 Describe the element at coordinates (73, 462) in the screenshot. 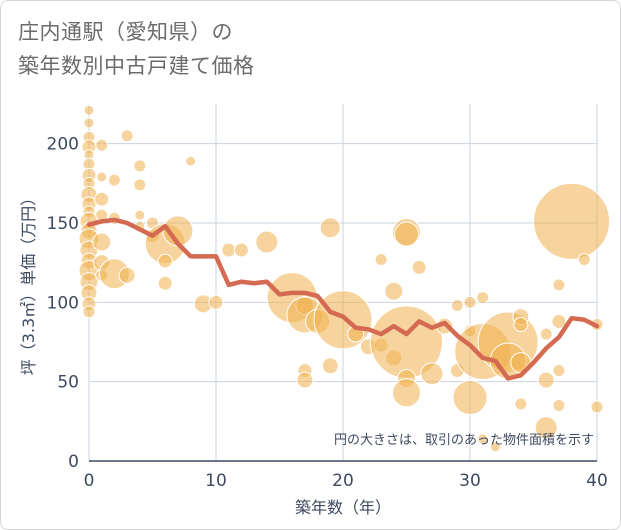

I see `y-tick-label: 0` at that location.